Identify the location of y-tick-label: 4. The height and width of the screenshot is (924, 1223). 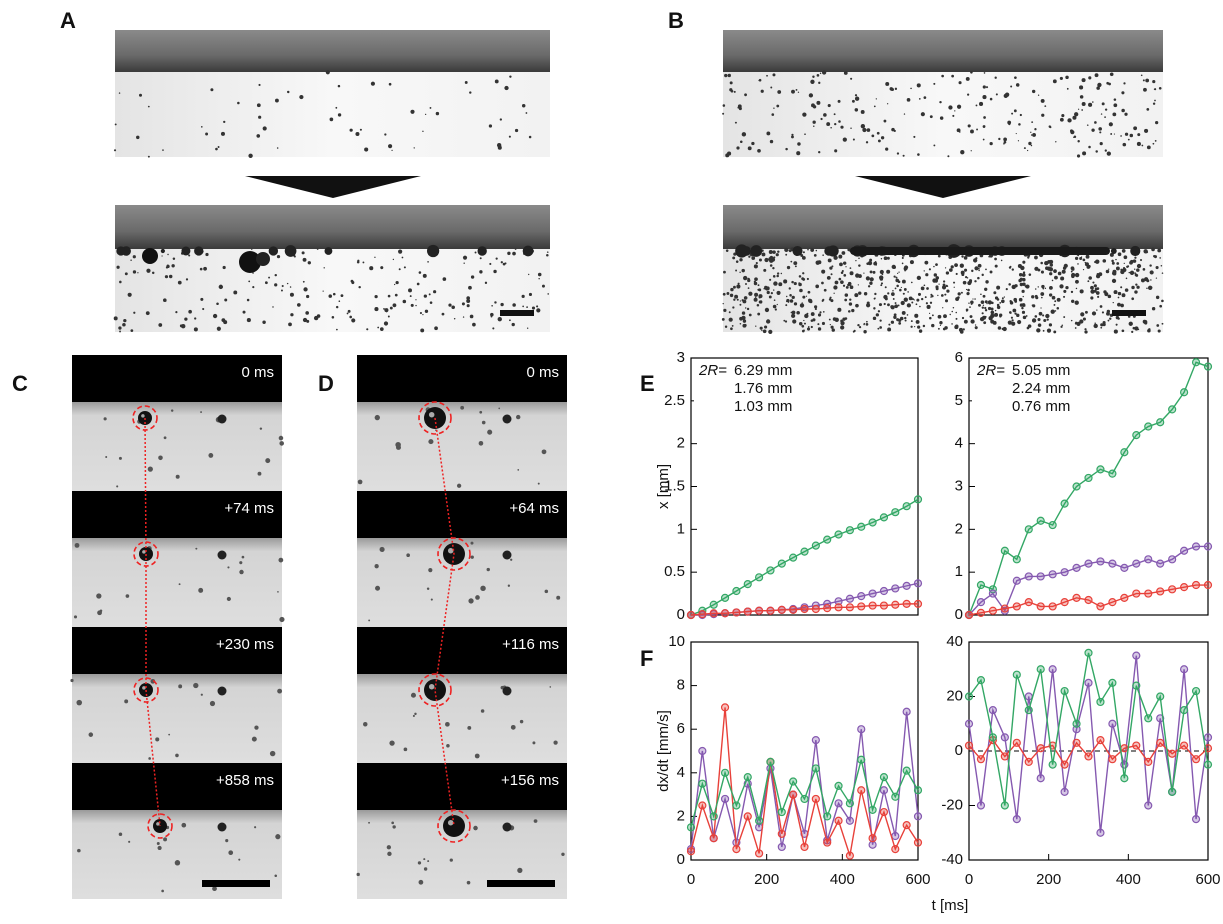
(681, 772).